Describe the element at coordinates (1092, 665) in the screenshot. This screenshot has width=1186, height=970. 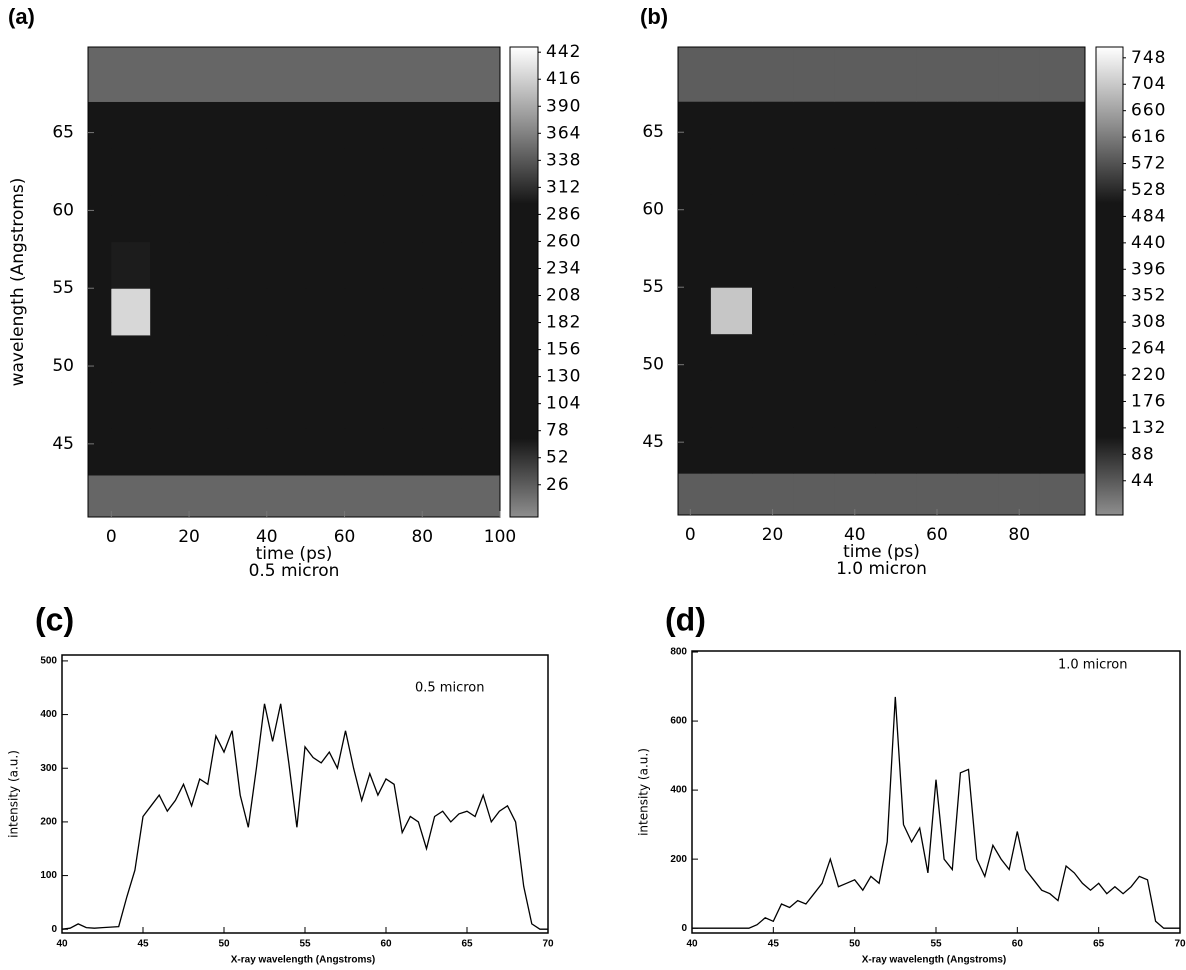
I see `annotation: 1.0 micron` at that location.